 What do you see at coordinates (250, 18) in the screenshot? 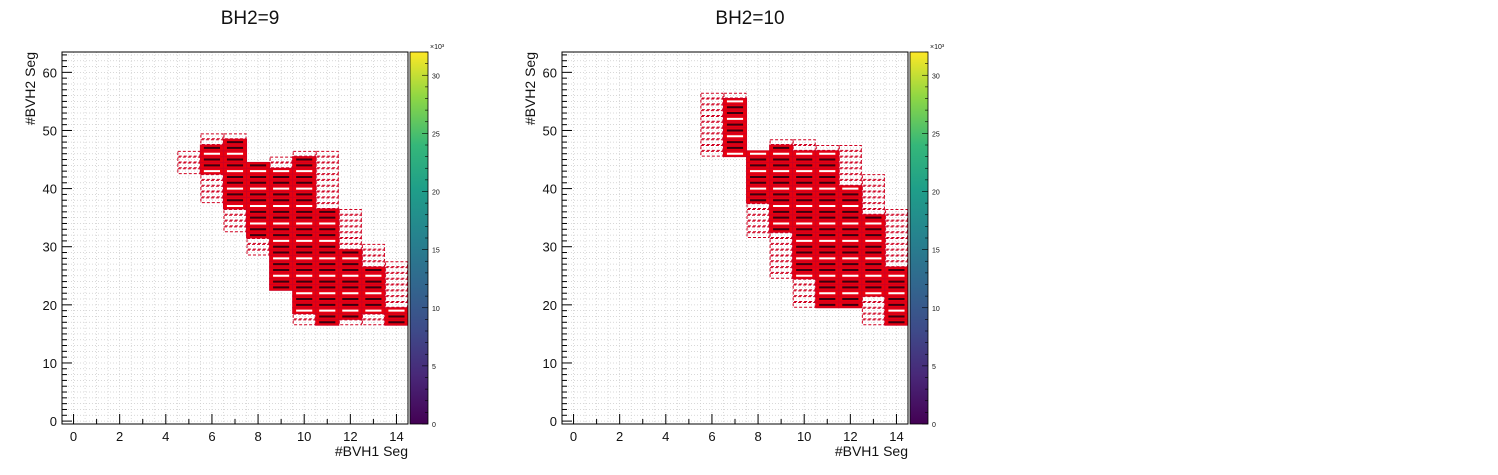
I see `plot-title: BH2=9` at bounding box center [250, 18].